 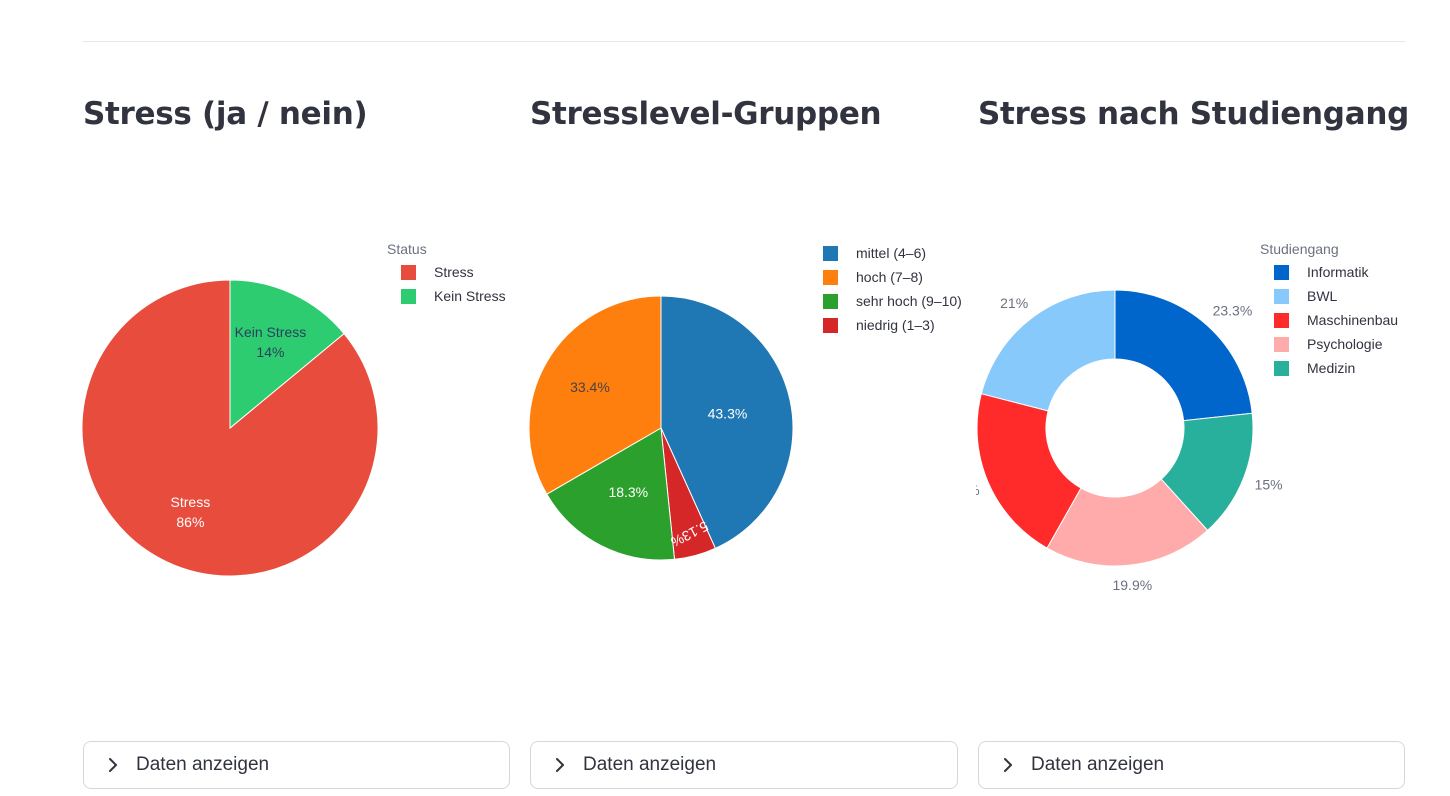 I want to click on data-label-stress-value: 86%, so click(x=190, y=522).